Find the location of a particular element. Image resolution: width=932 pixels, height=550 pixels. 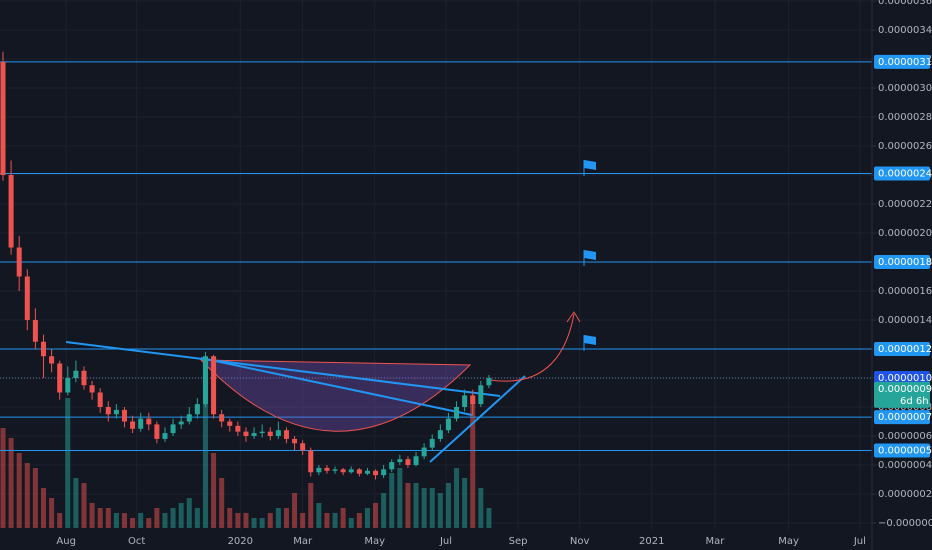

x-tick-label: 2020 is located at coordinates (240, 541).